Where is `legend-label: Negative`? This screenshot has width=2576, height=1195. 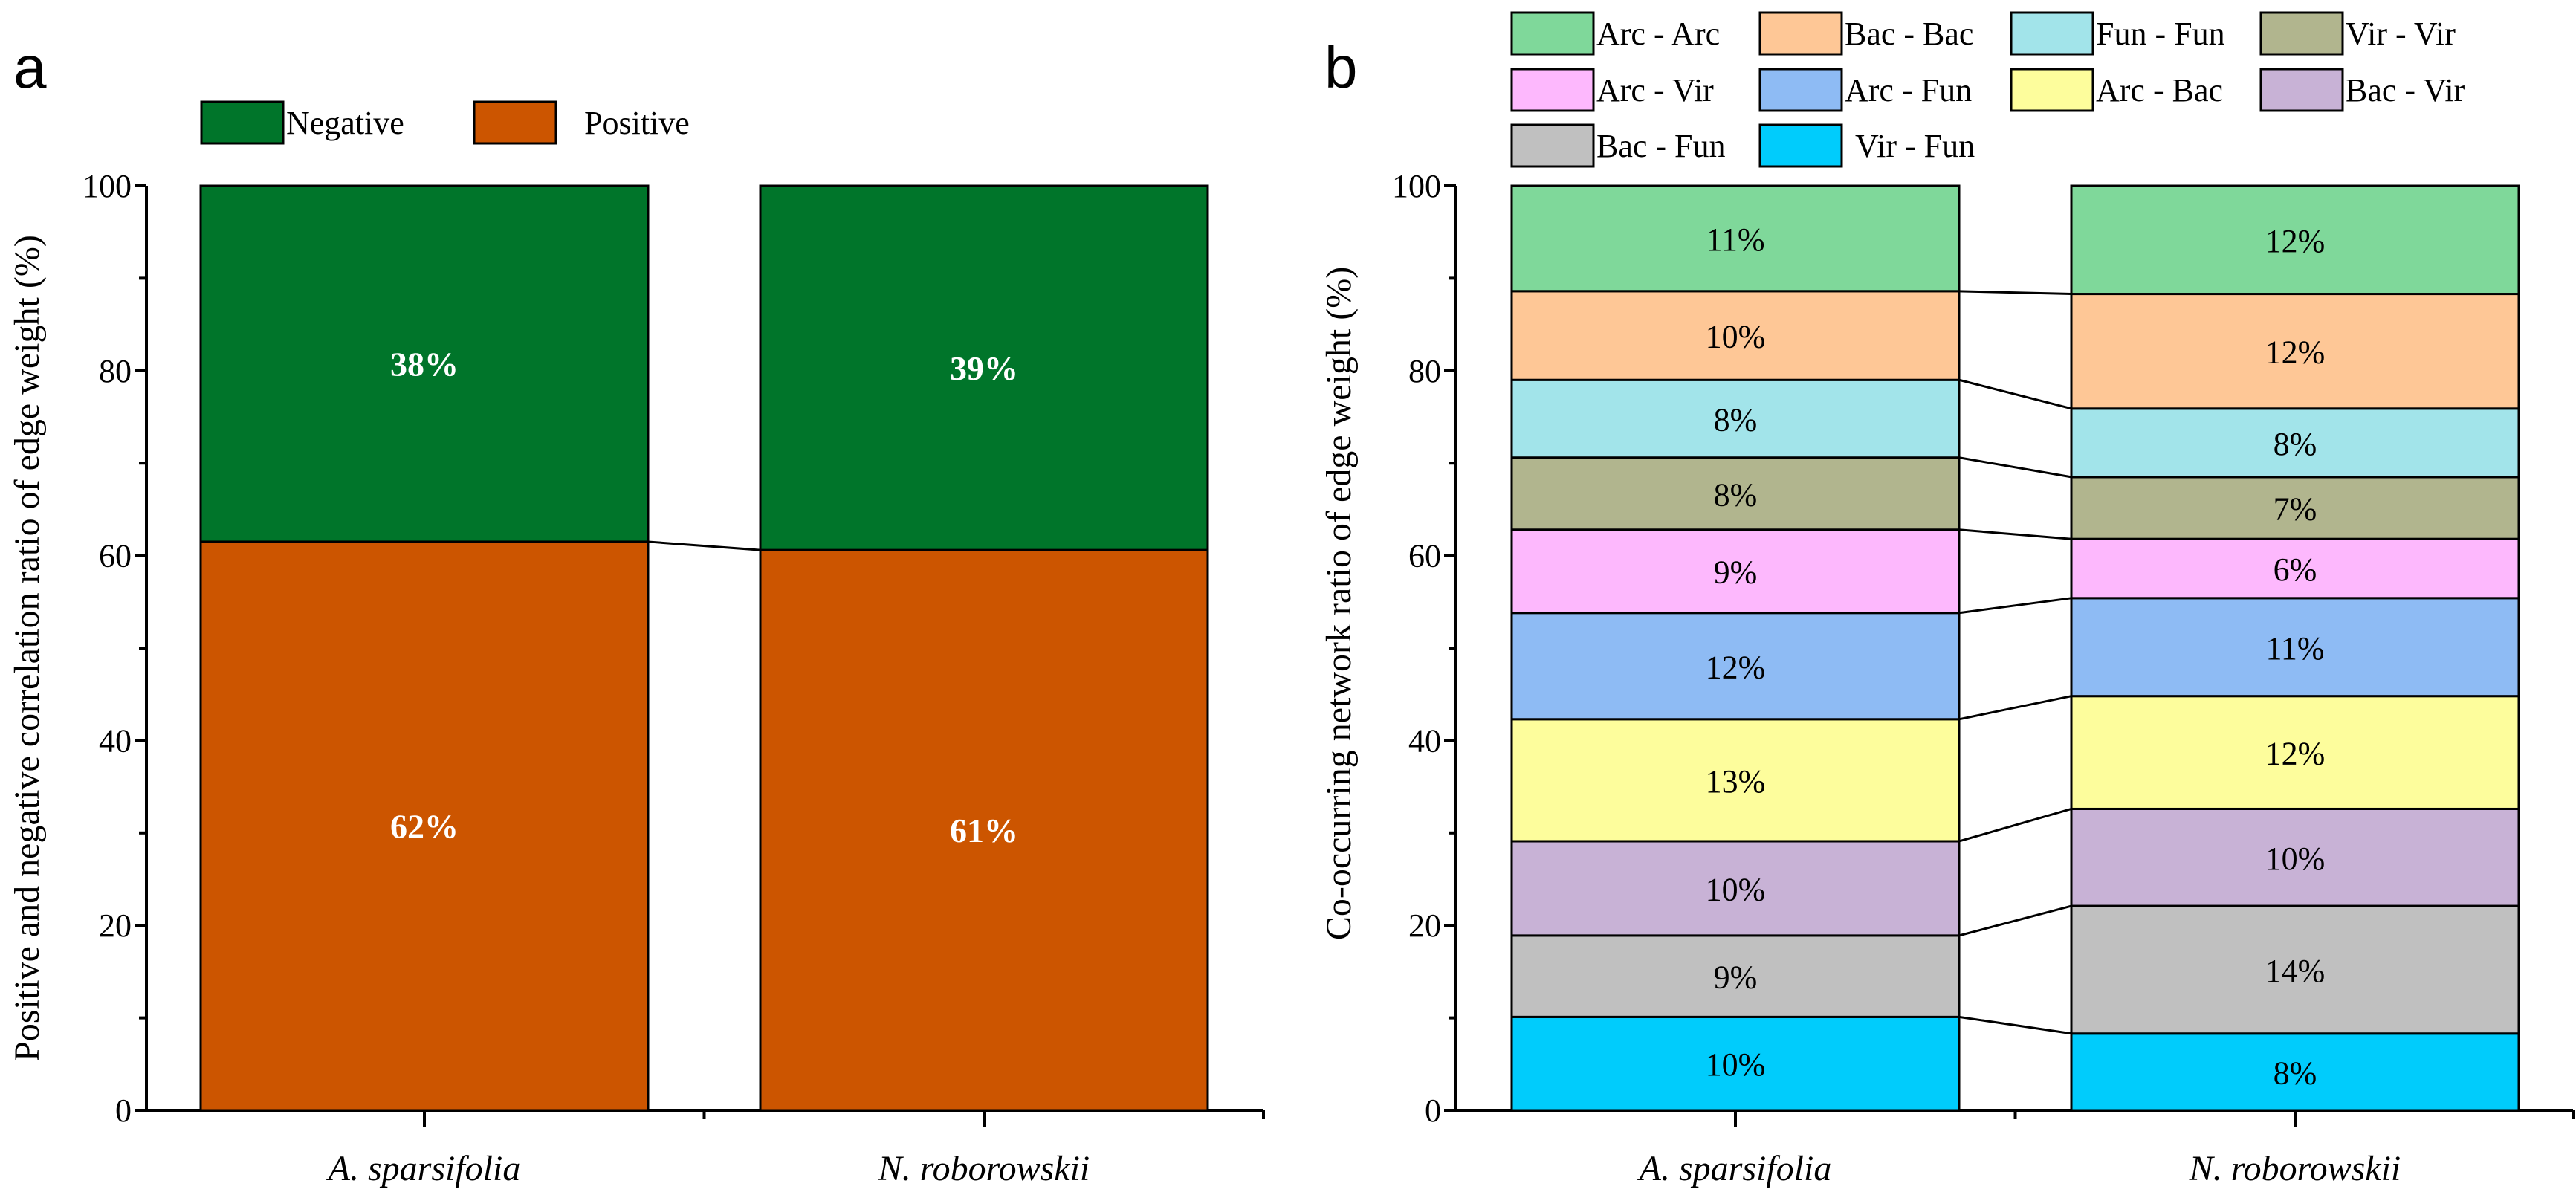 legend-label: Negative is located at coordinates (345, 123).